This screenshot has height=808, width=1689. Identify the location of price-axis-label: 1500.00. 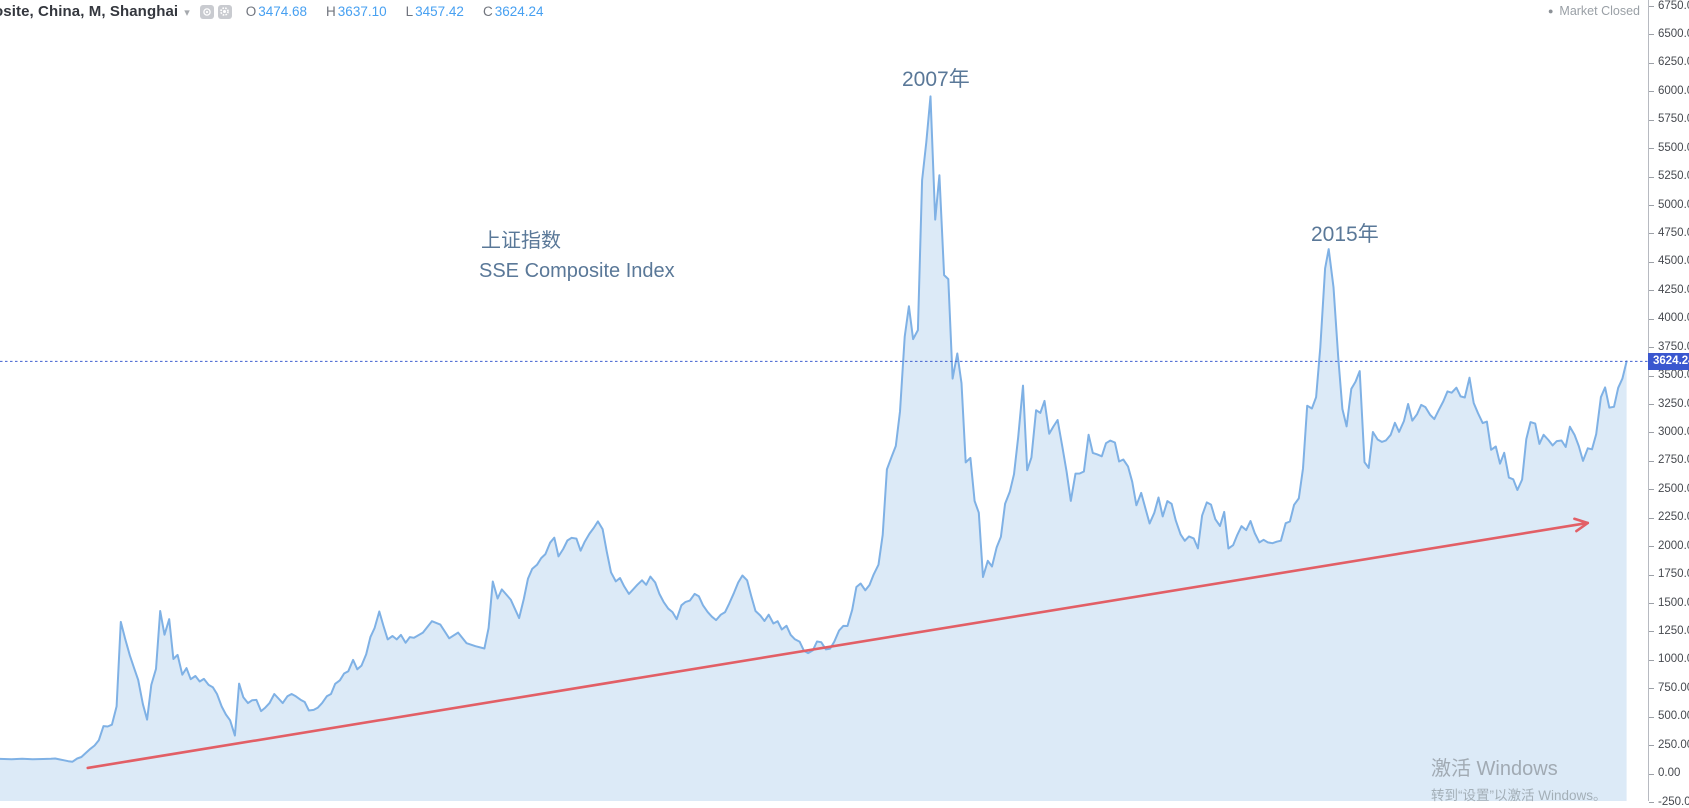
(1673, 602).